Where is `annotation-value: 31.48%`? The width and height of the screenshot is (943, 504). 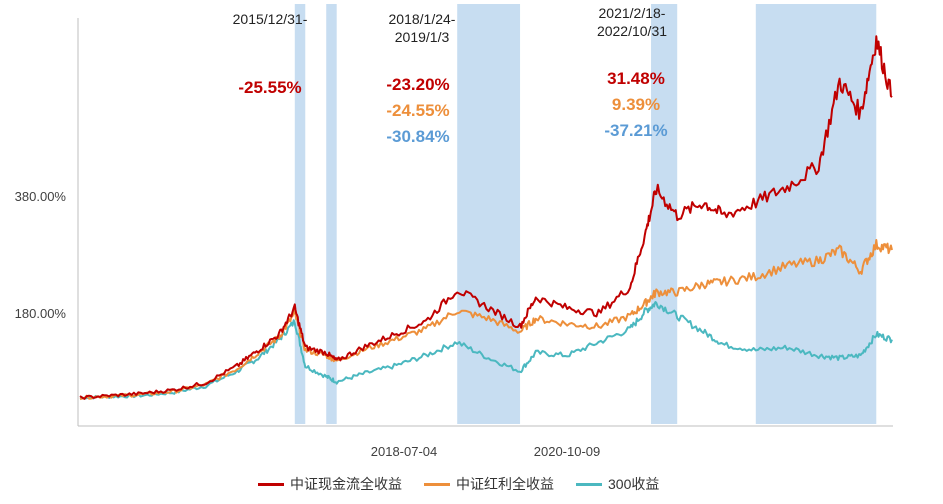
annotation-value: 31.48% is located at coordinates (636, 78).